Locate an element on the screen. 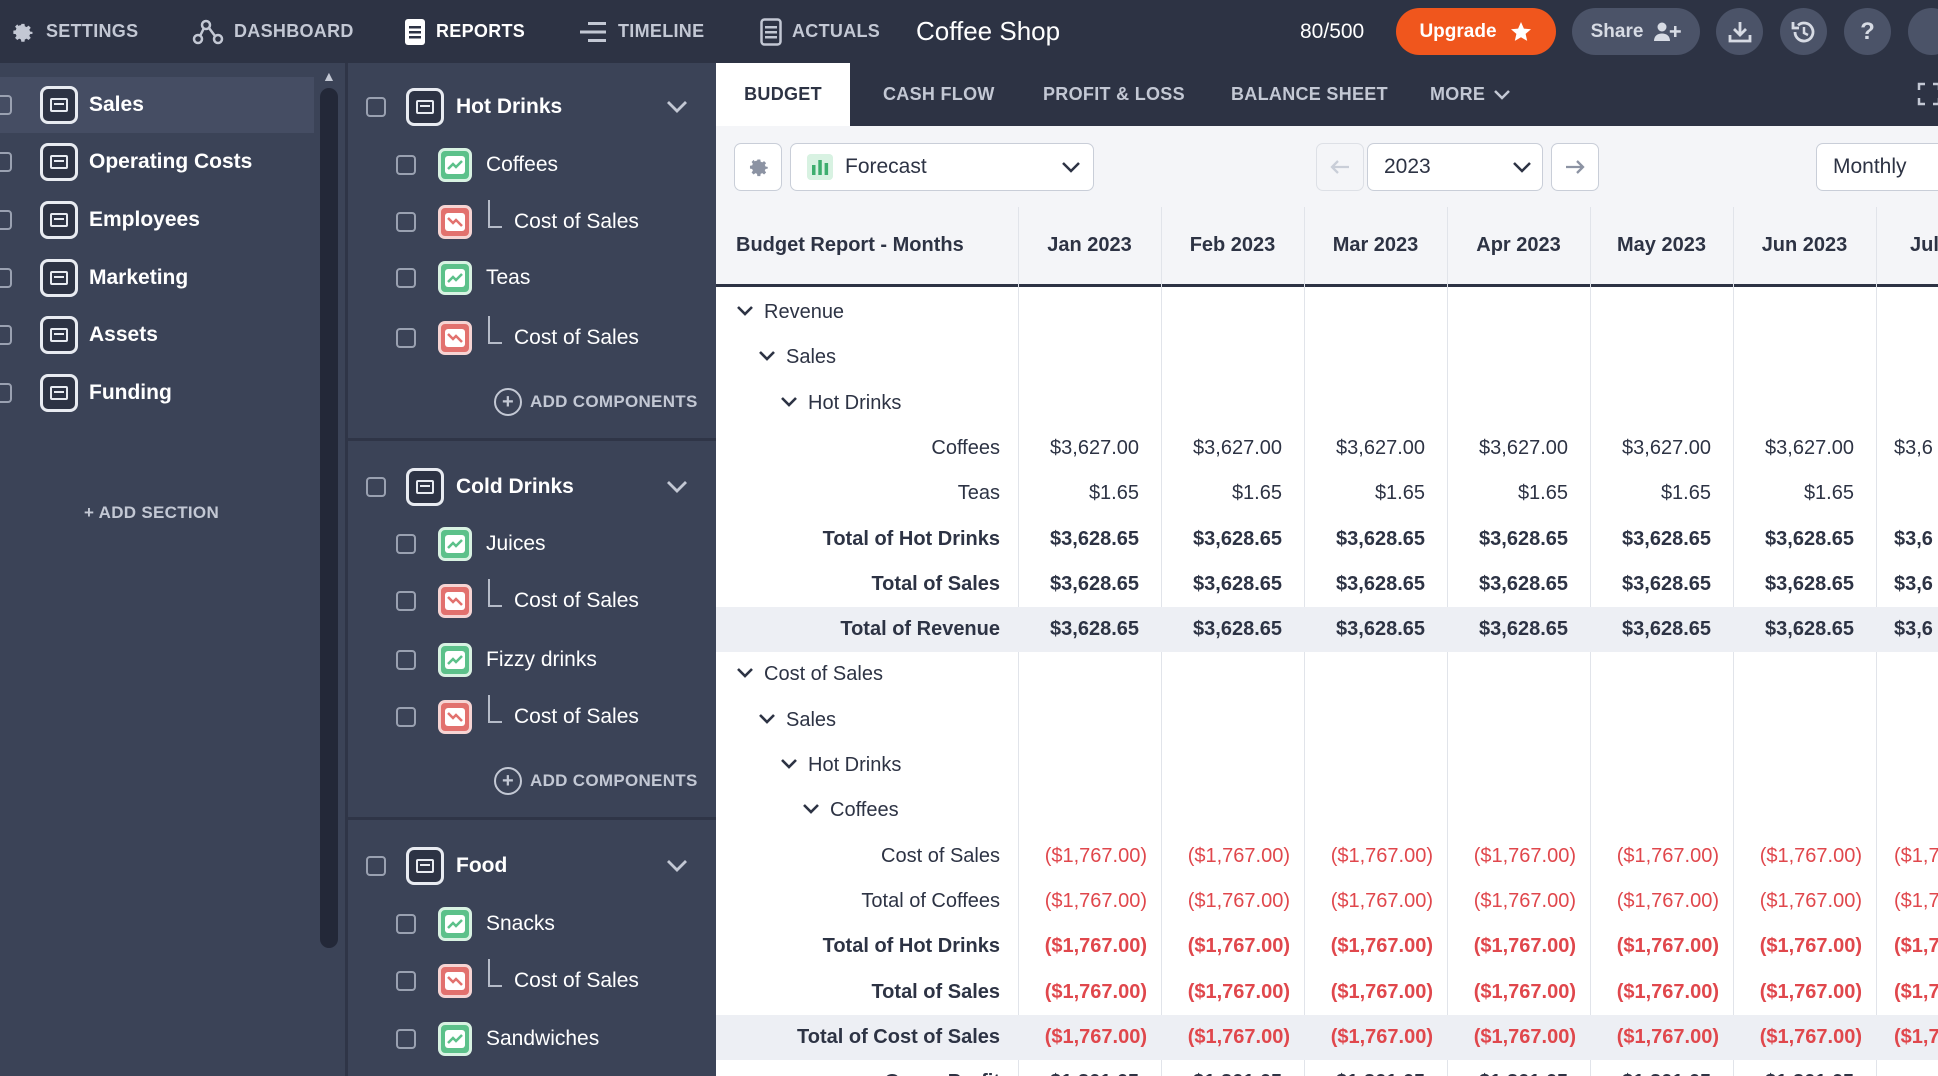 The width and height of the screenshot is (1938, 1076). add-section-button: + ADD SECTION is located at coordinates (152, 512).